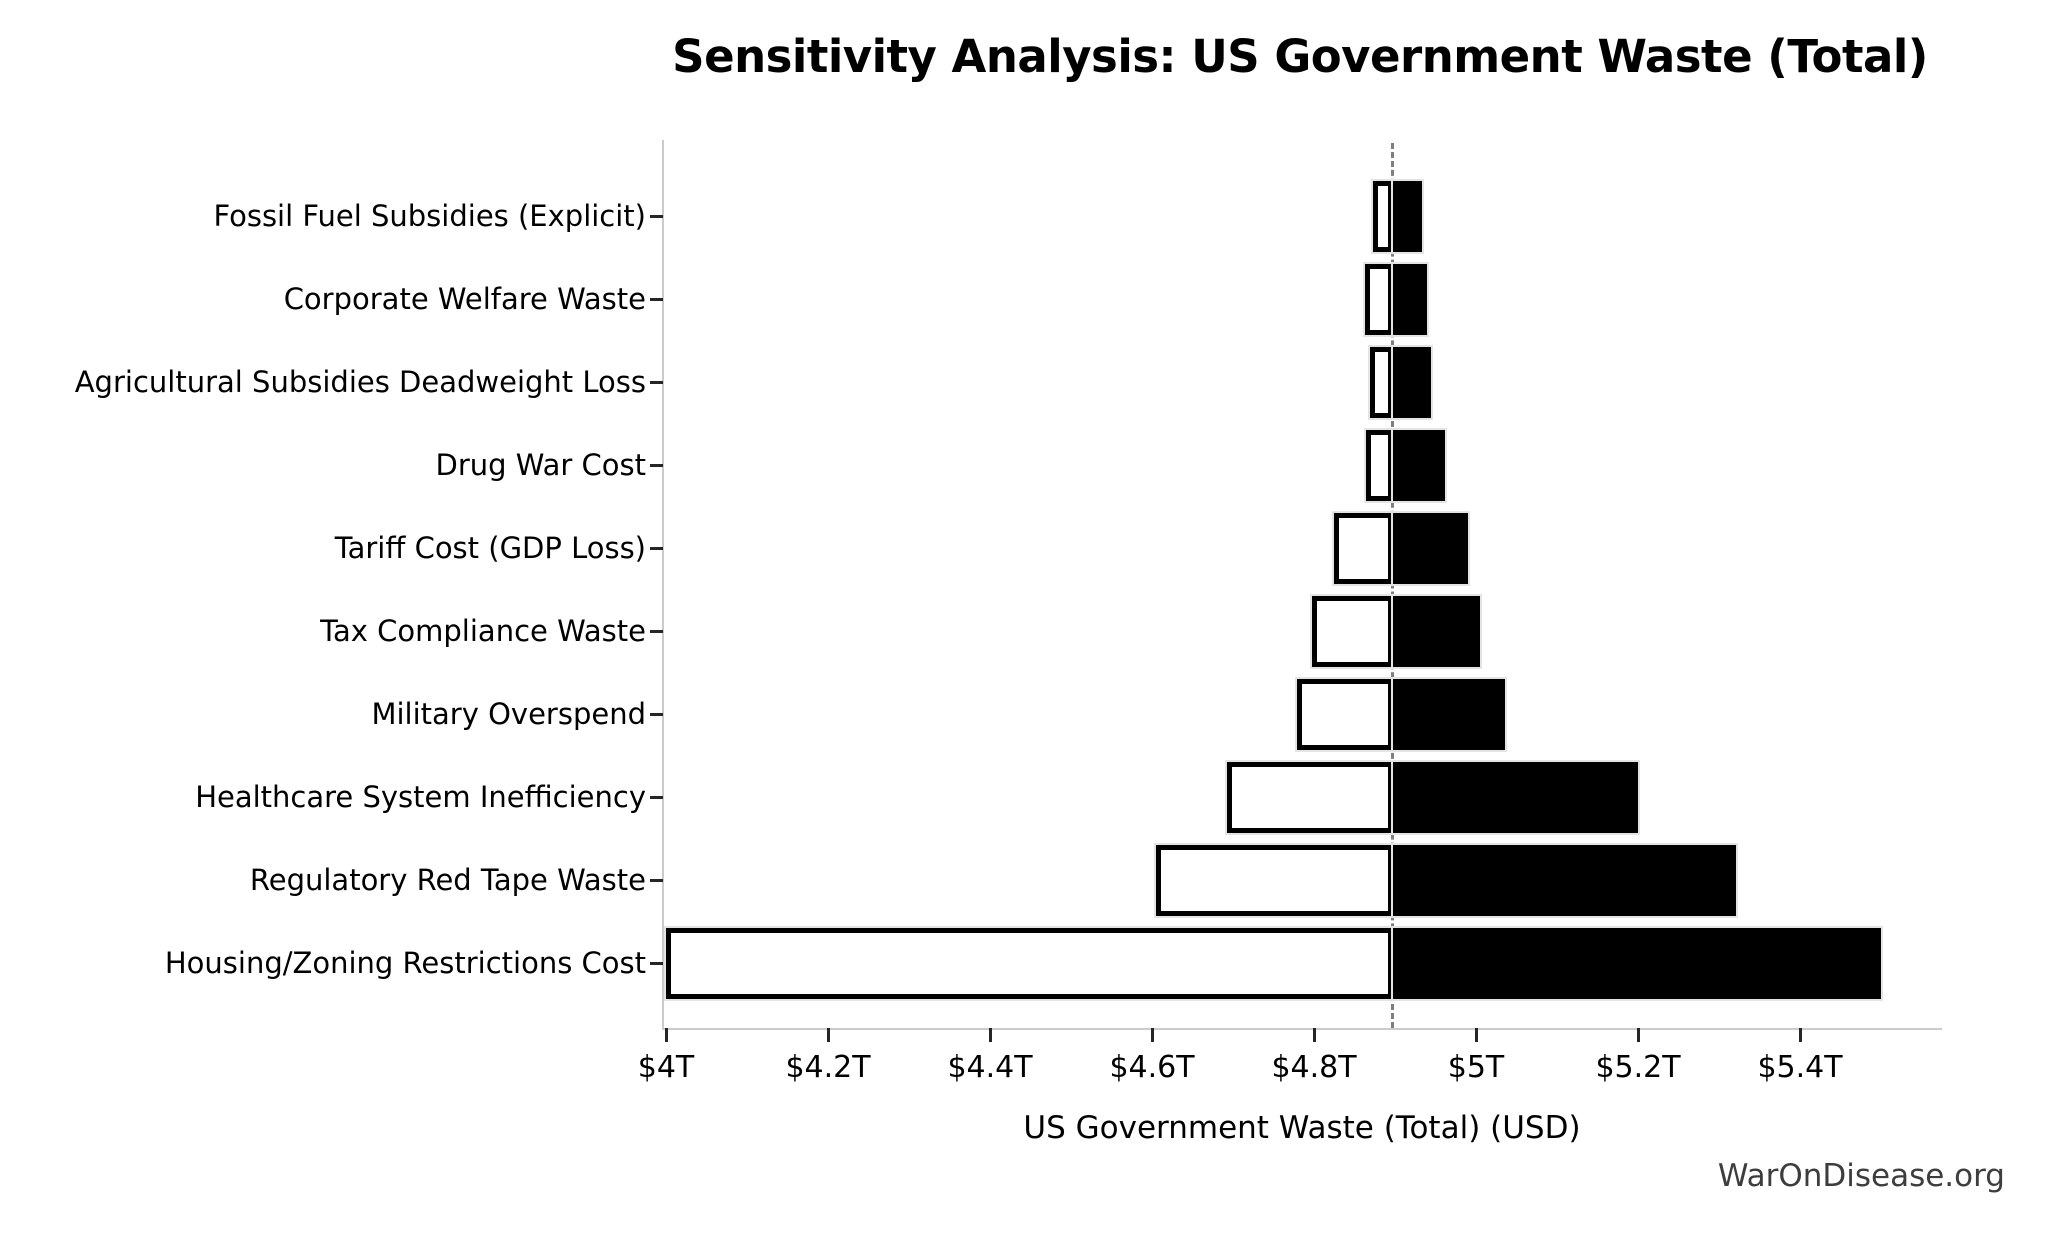 This screenshot has width=2063, height=1251. What do you see at coordinates (508, 714) in the screenshot?
I see `y-axis-label: Military Overspend` at bounding box center [508, 714].